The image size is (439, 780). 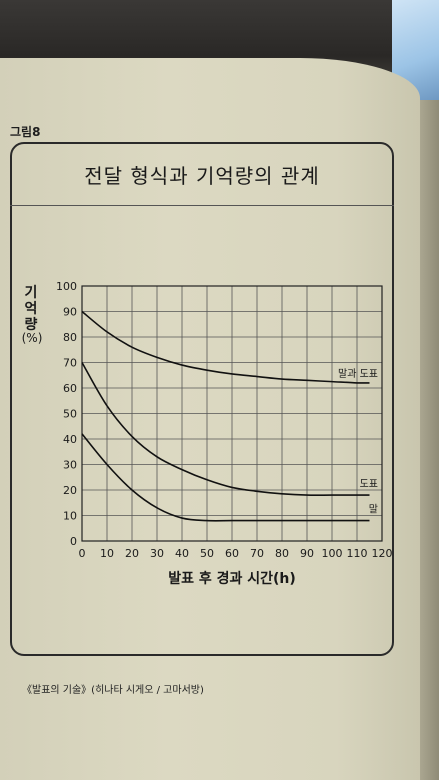 I want to click on series-label: 말, so click(x=373, y=510).